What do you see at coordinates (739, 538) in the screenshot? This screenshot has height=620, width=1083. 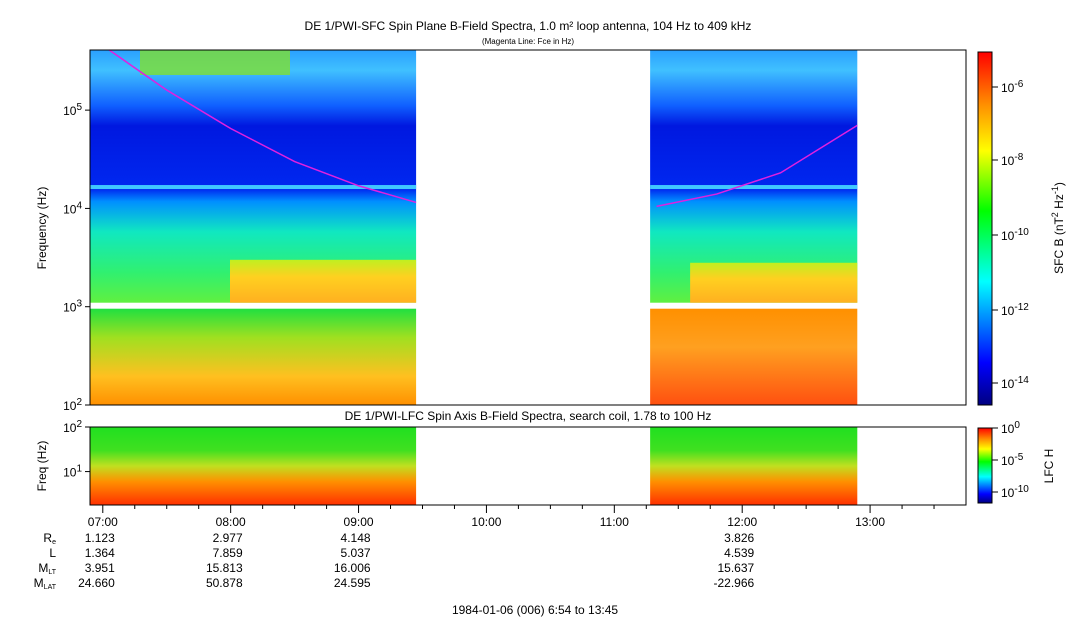 I see `ephemeris-value: 3.826` at bounding box center [739, 538].